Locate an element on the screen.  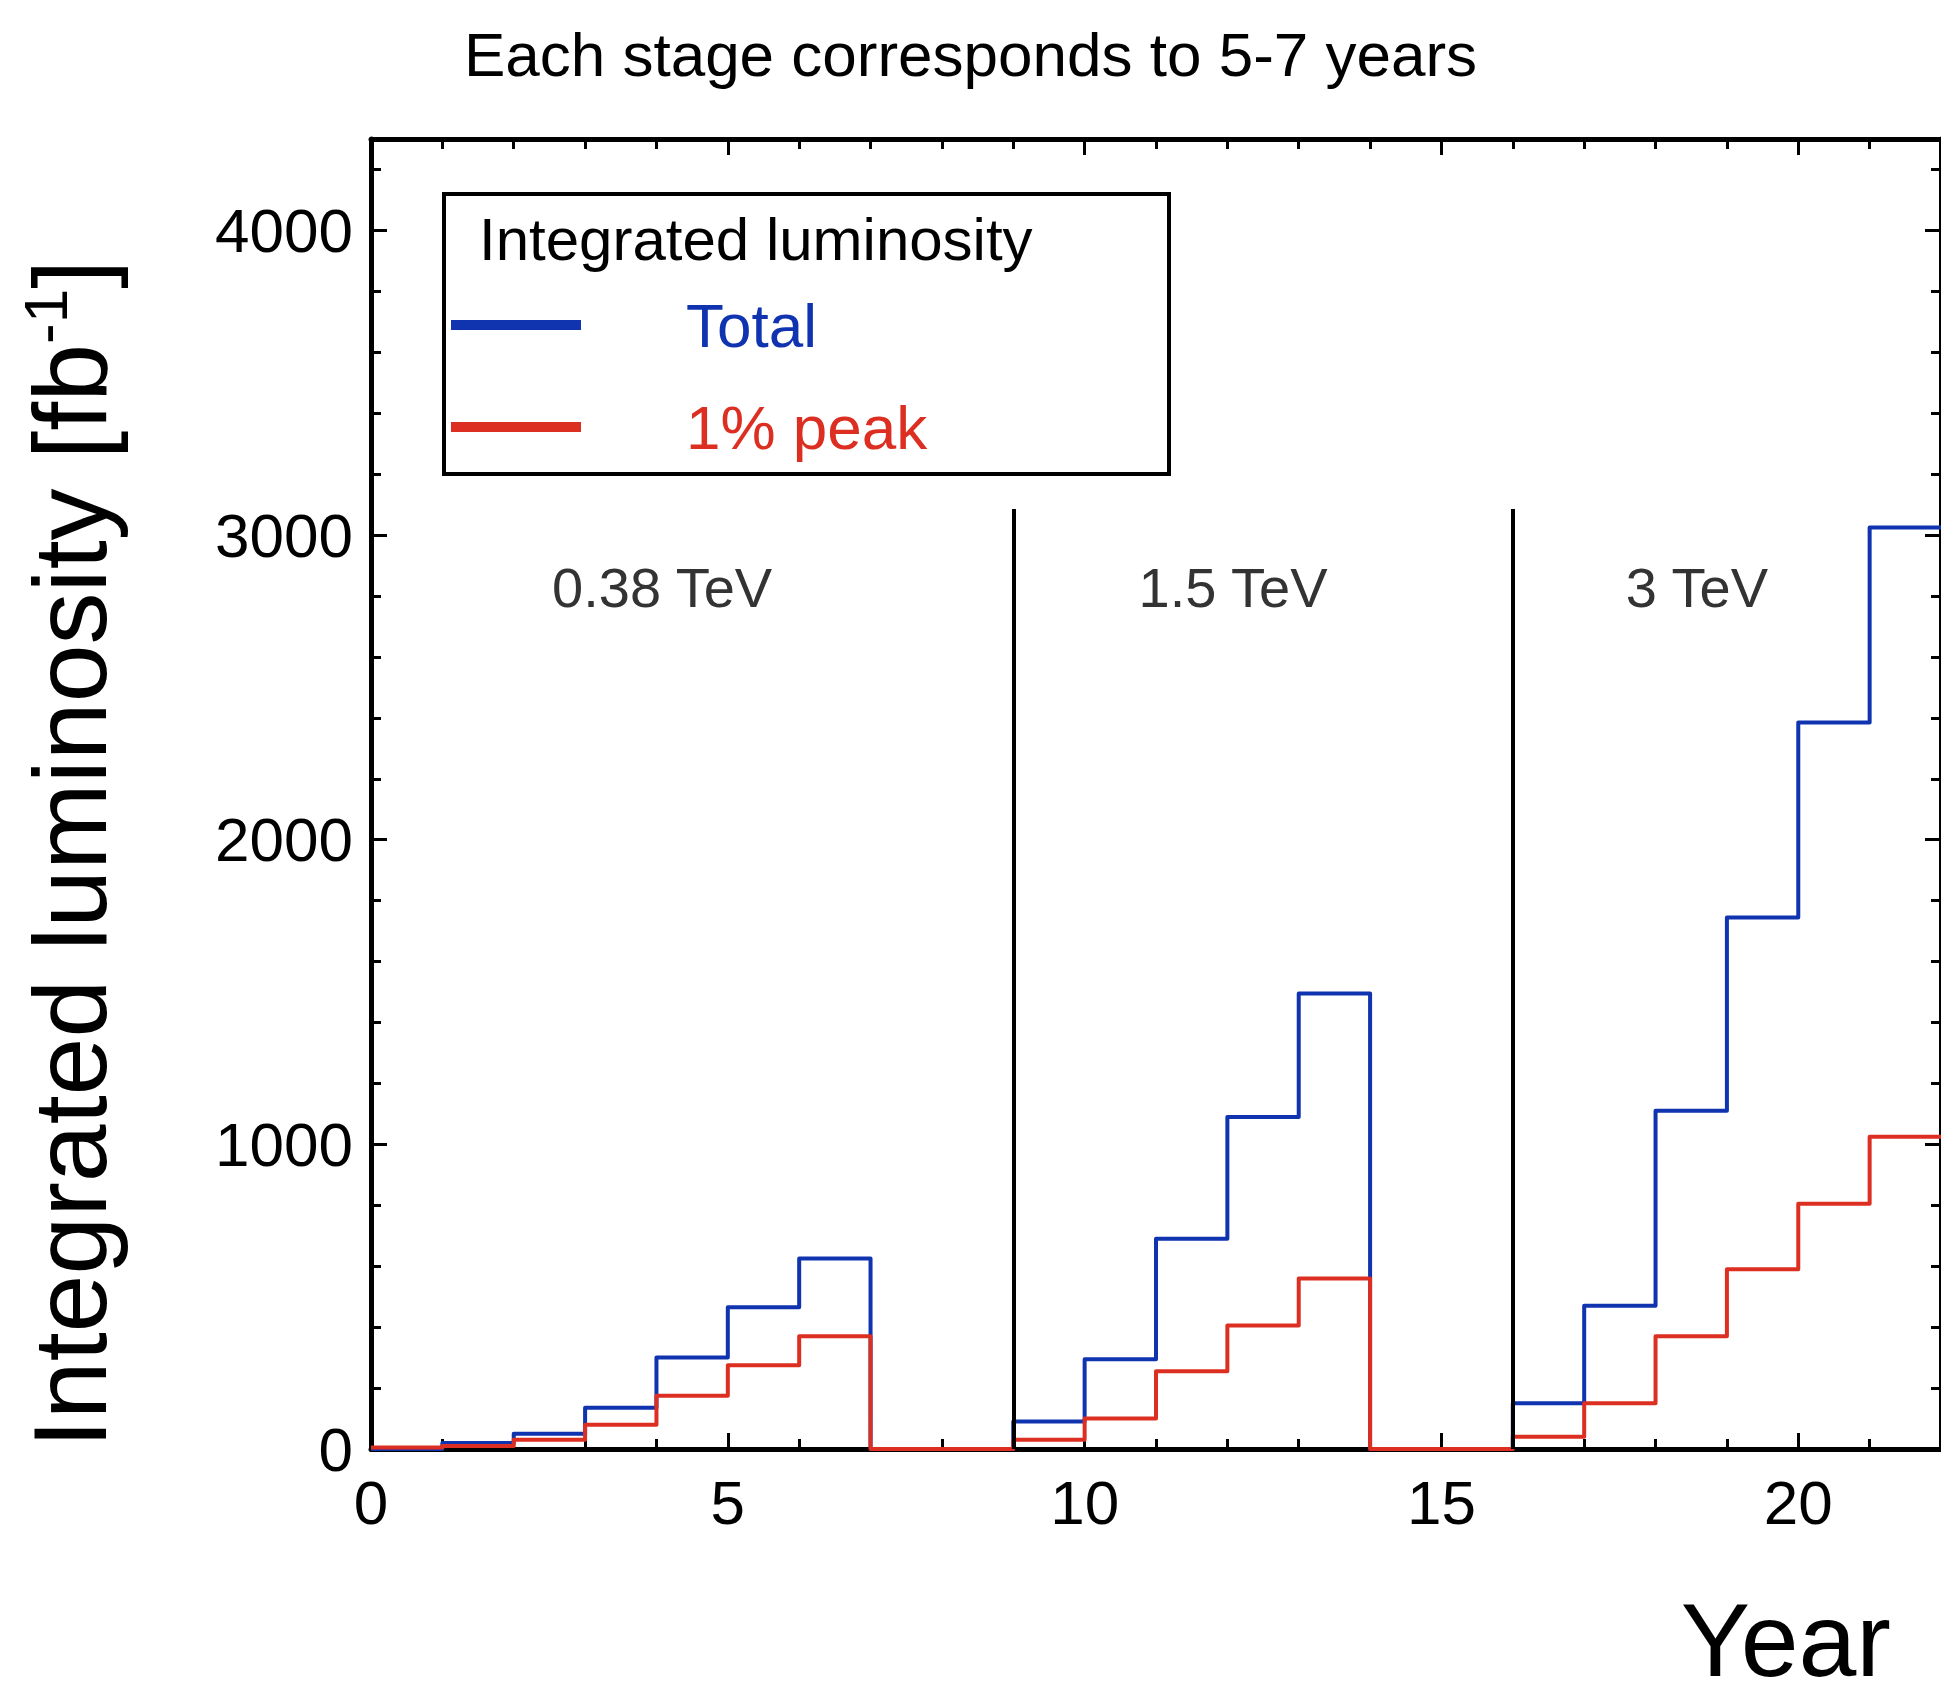
legend-label: Total is located at coordinates (751, 325).